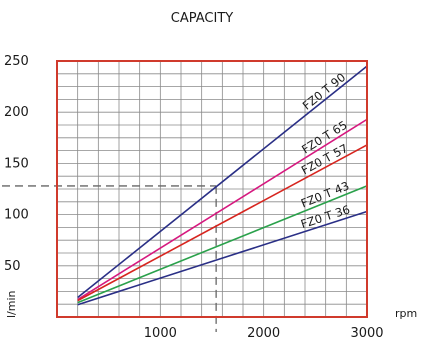 Image resolution: width=424 pixels, height=344 pixels. What do you see at coordinates (202, 18) in the screenshot?
I see `chart-title: CAPACITY` at bounding box center [202, 18].